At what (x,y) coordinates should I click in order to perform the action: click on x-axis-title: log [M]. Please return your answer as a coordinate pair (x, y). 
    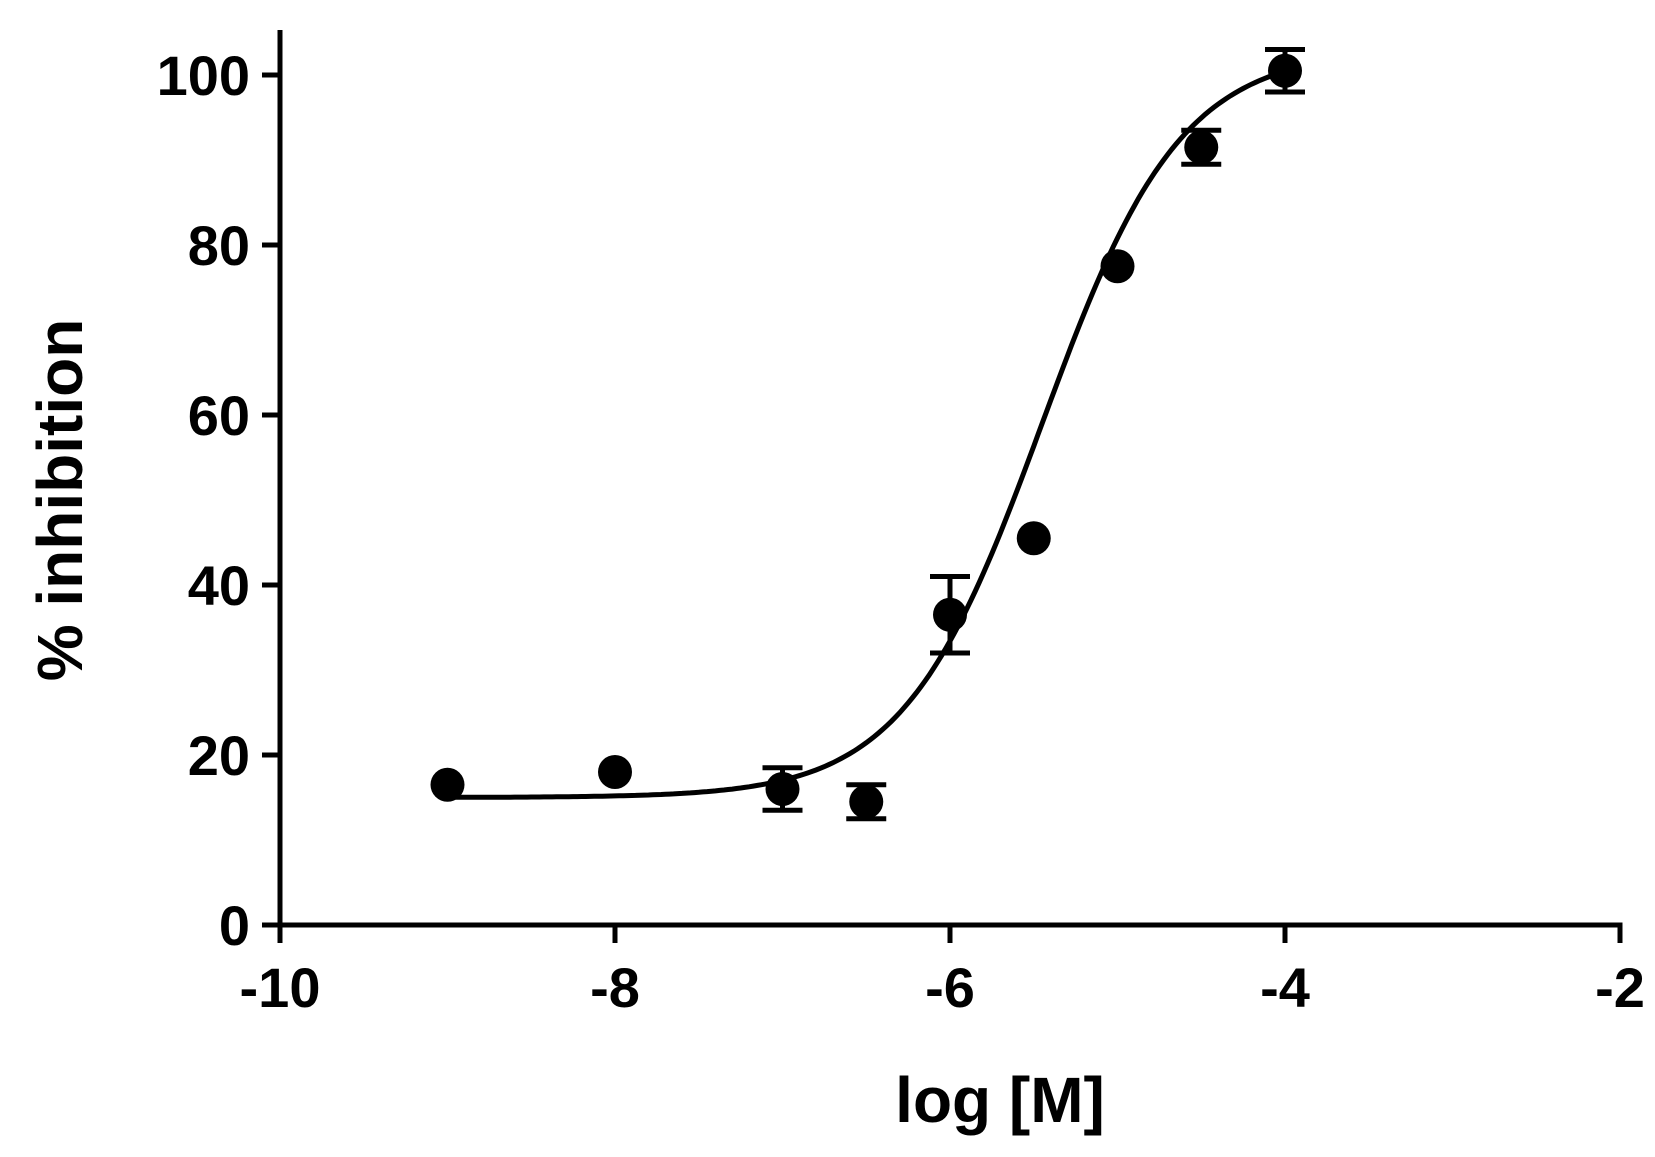
    Looking at the image, I should click on (1000, 1100).